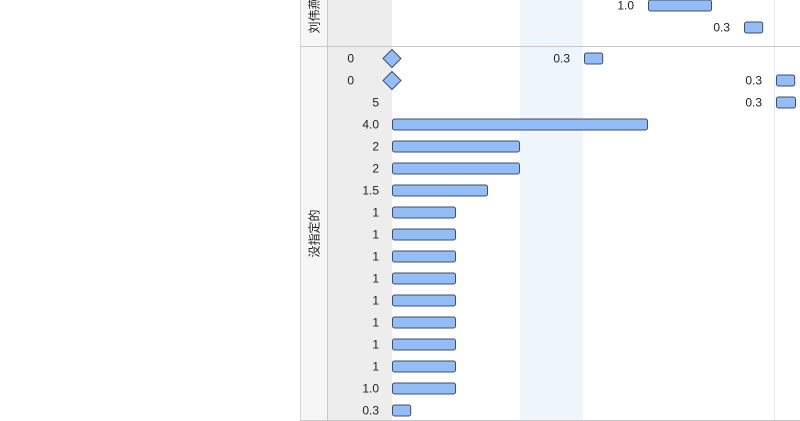 The width and height of the screenshot is (800, 421). I want to click on row-value-label: 1.5, so click(370, 191).